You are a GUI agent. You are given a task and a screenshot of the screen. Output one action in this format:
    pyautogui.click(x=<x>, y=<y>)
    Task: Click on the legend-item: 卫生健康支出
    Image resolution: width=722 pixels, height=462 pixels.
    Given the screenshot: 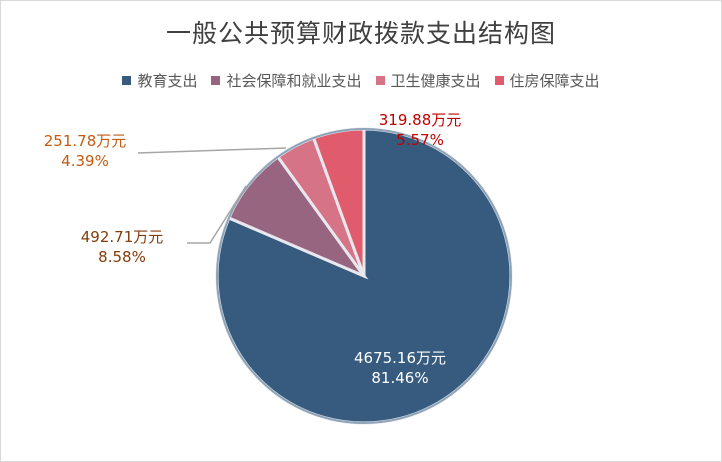 What is the action you would take?
    pyautogui.click(x=428, y=80)
    